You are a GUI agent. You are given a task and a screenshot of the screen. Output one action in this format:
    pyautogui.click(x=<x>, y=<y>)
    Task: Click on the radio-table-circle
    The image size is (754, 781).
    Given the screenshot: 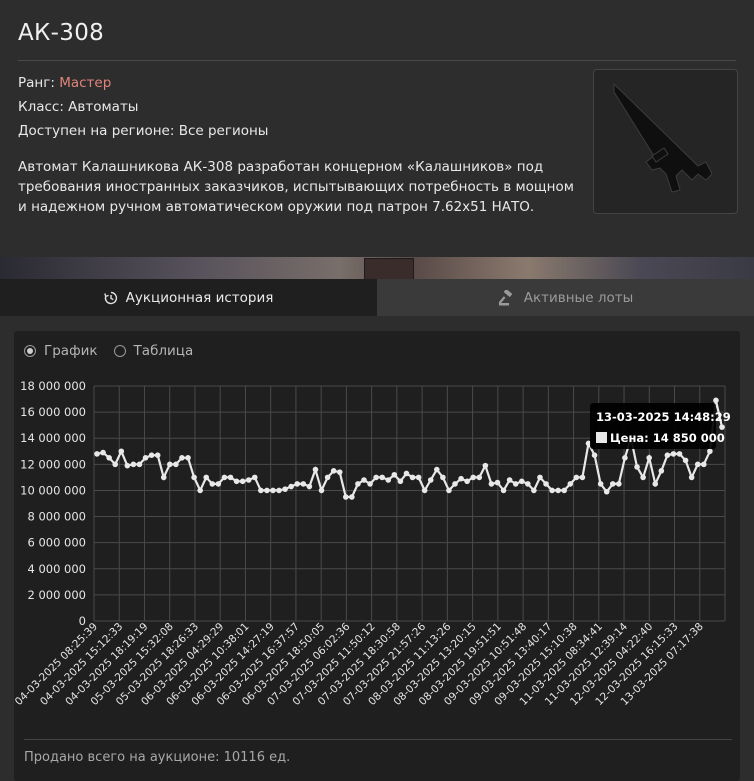 What is the action you would take?
    pyautogui.click(x=119, y=351)
    